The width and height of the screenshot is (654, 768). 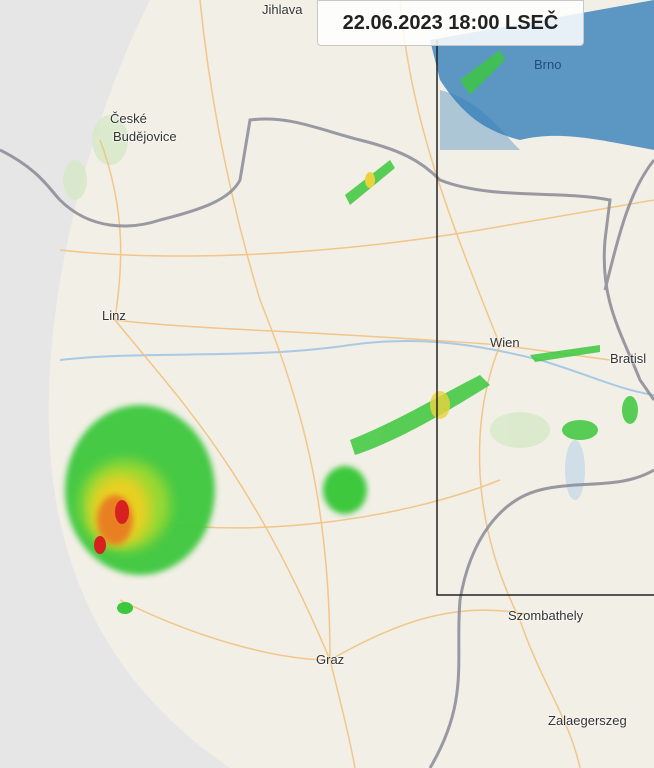 What do you see at coordinates (450, 23) in the screenshot?
I see `timestamp-label: 22.06.2023 18:00 LSEČ` at bounding box center [450, 23].